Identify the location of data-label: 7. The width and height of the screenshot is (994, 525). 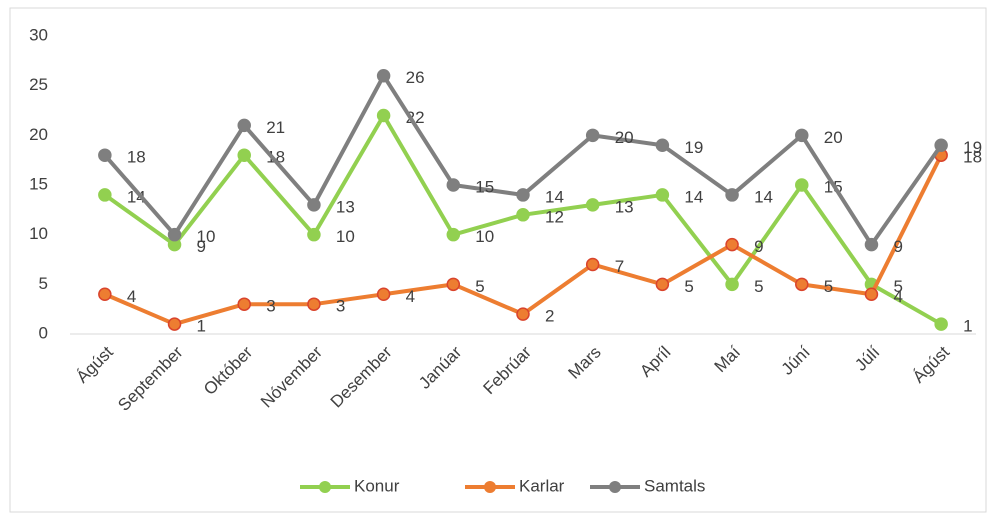
(619, 266).